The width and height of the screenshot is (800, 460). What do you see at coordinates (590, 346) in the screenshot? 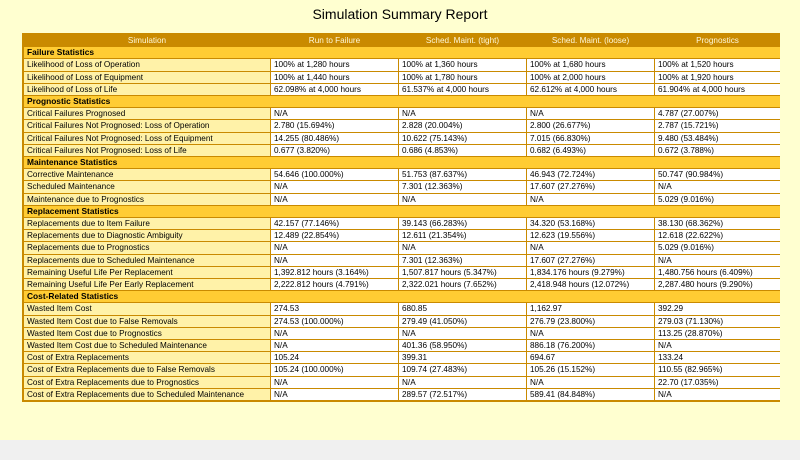
I see `table-cell: 886.18 (76.200%)` at bounding box center [590, 346].